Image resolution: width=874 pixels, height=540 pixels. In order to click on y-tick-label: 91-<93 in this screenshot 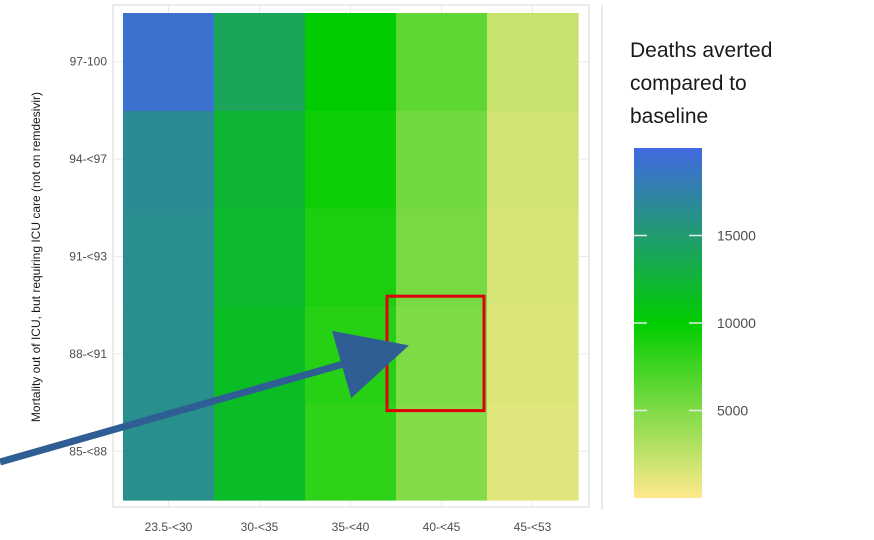, I will do `click(88, 257)`.